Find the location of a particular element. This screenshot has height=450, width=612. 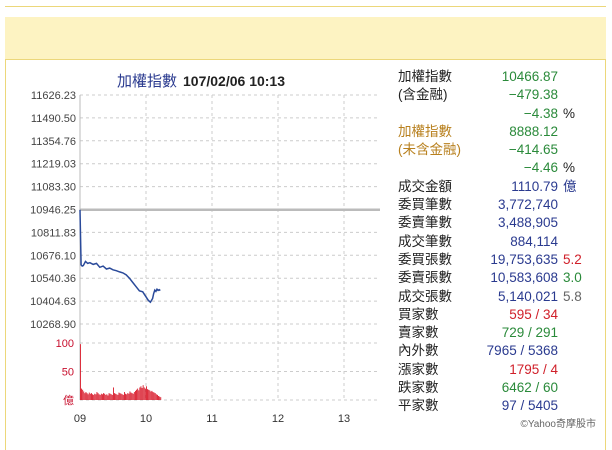

volume-tick-label: 50 is located at coordinates (68, 373).